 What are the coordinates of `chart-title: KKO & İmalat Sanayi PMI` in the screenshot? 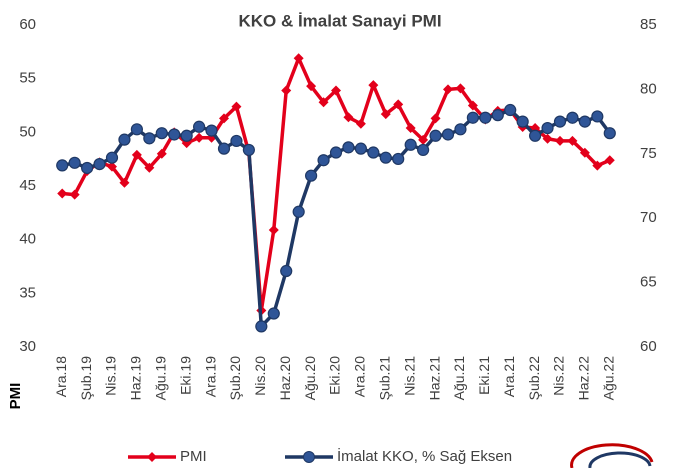 It's located at (339, 20).